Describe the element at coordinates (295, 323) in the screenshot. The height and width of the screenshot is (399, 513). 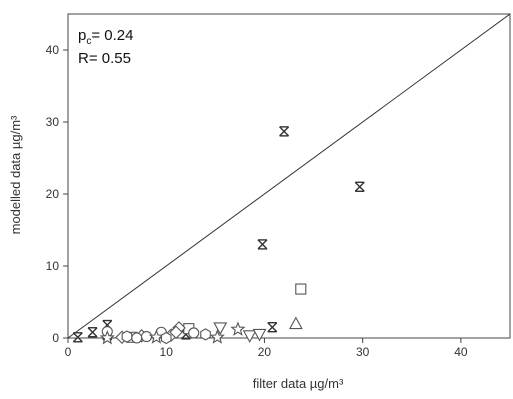
I see `data-point-triangle` at that location.